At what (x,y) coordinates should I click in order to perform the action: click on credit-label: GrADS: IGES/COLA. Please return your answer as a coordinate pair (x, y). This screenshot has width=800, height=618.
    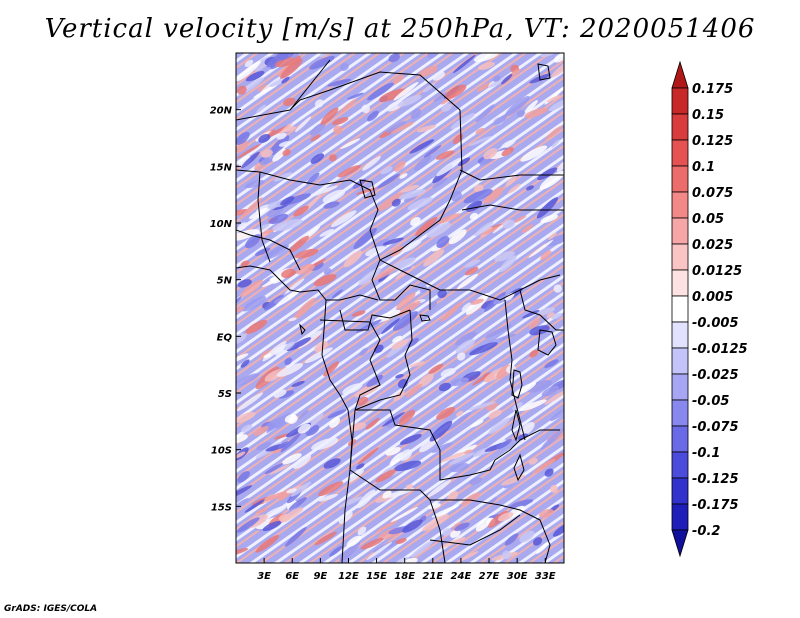
    Looking at the image, I should click on (51, 609).